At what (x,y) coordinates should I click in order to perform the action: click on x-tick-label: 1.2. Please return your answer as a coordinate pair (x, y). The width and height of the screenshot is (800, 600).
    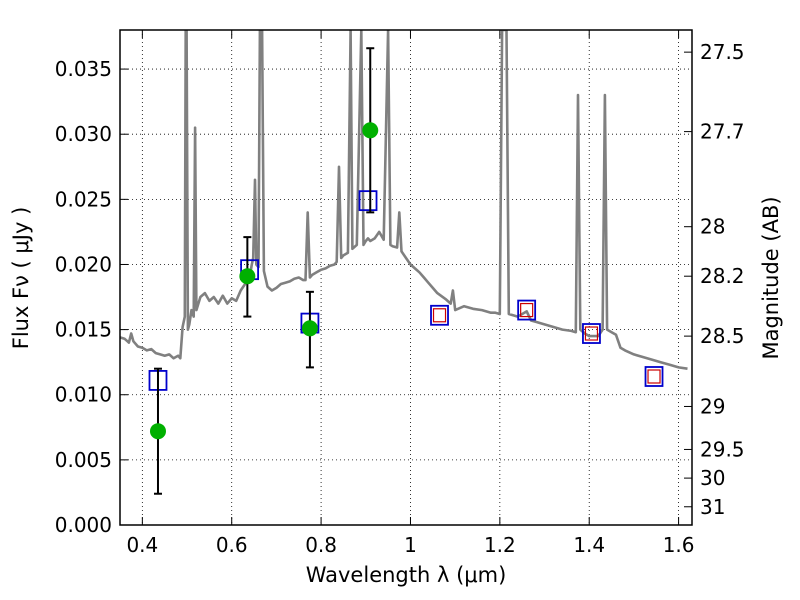
    Looking at the image, I should click on (500, 545).